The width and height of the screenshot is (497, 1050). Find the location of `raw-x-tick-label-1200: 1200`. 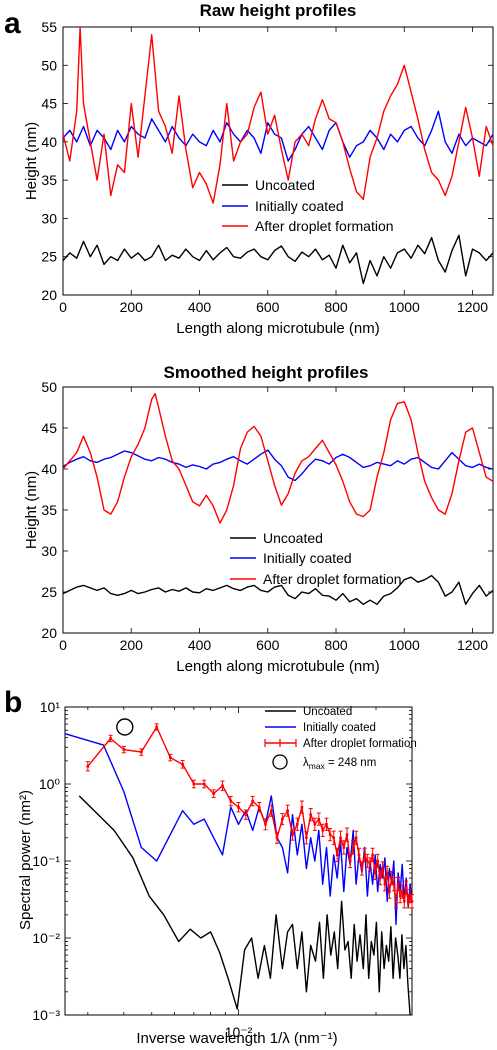

raw-x-tick-label-1200: 1200 is located at coordinates (472, 307).